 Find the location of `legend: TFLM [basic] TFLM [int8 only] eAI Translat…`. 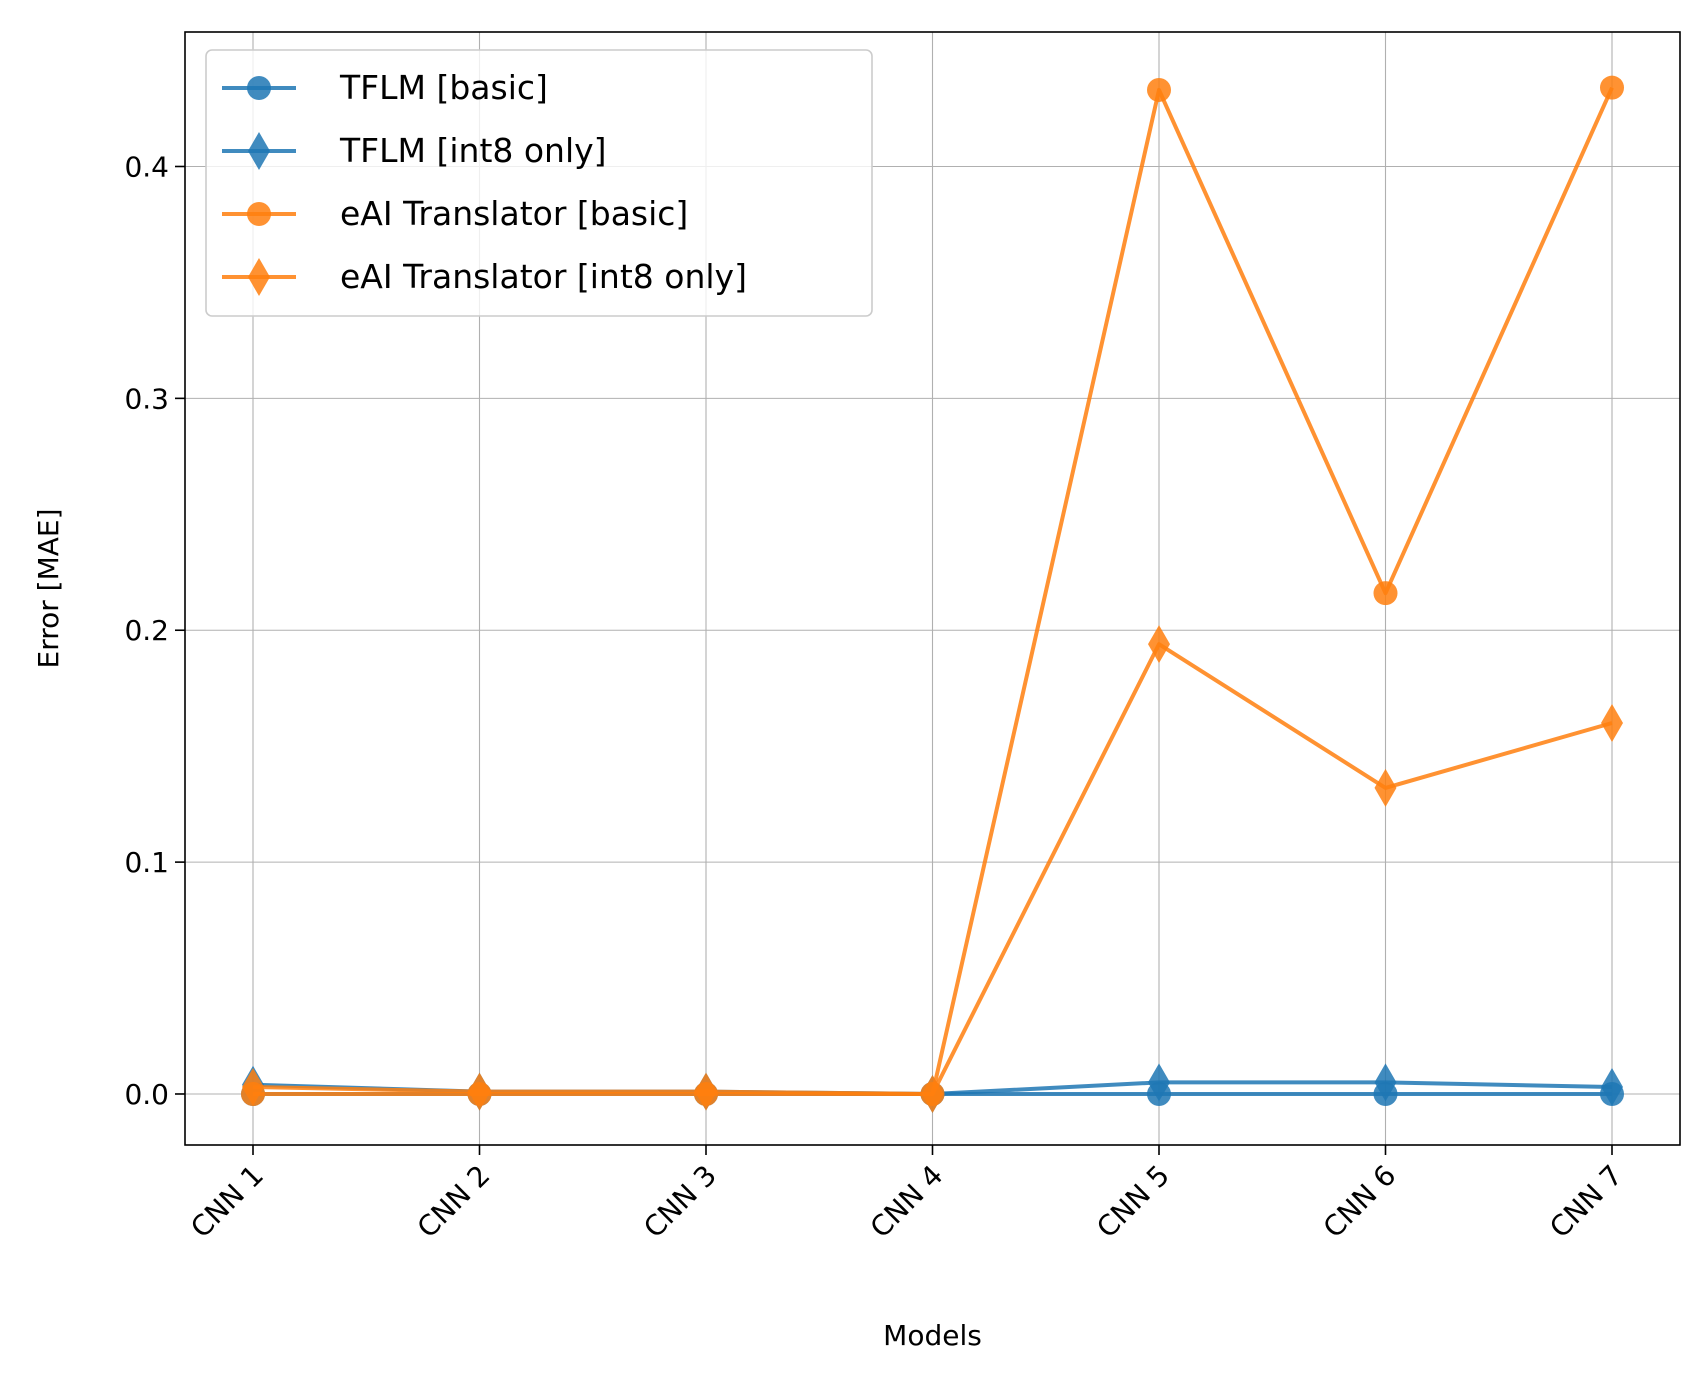

legend: TFLM [basic] TFLM [int8 only] eAI Translat… is located at coordinates (539, 183).